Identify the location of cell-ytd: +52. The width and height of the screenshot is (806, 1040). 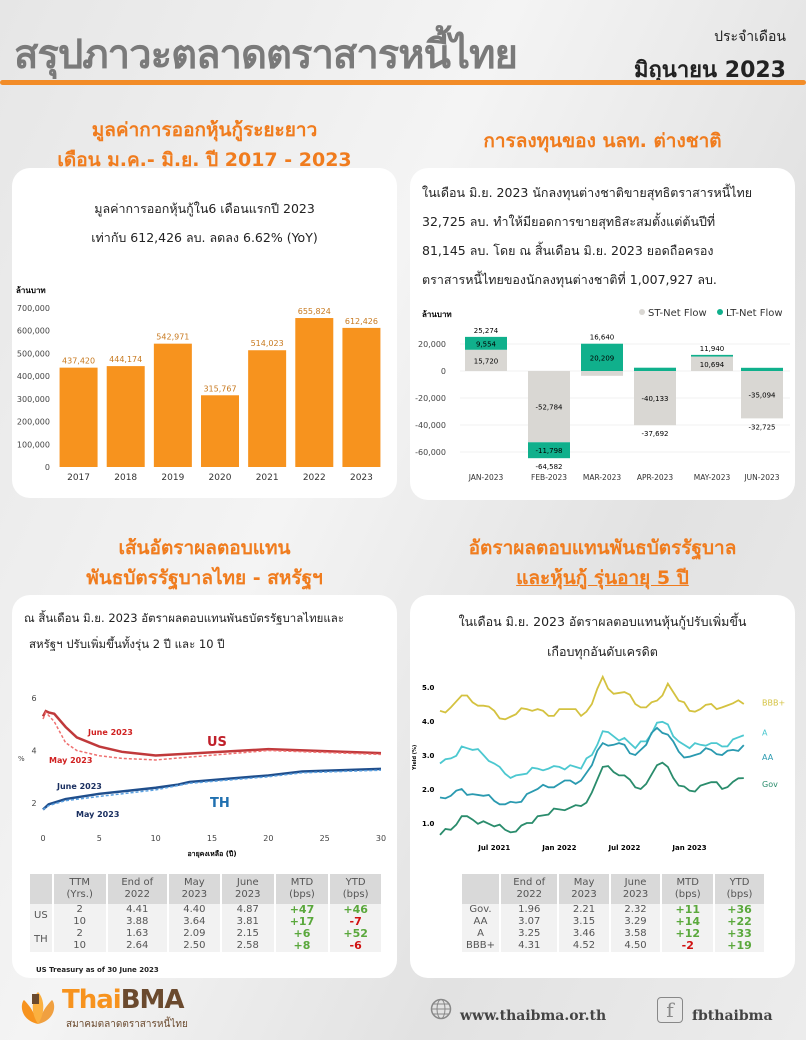
(354, 934).